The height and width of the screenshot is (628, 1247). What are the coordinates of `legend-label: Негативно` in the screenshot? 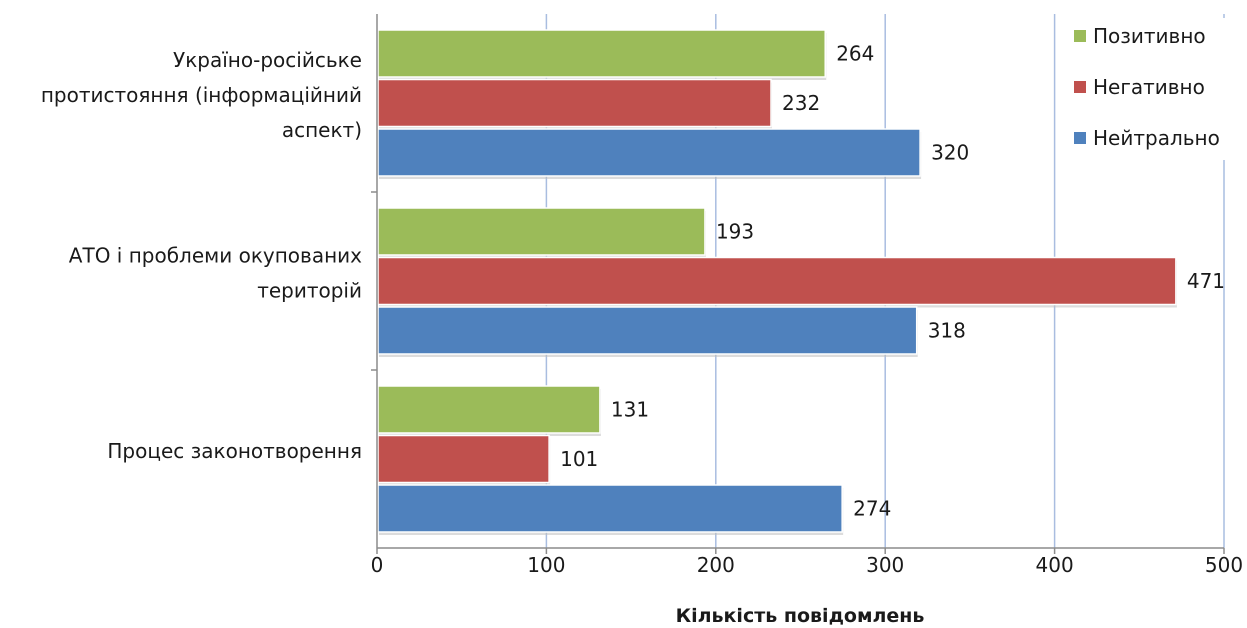 It's located at (1149, 87).